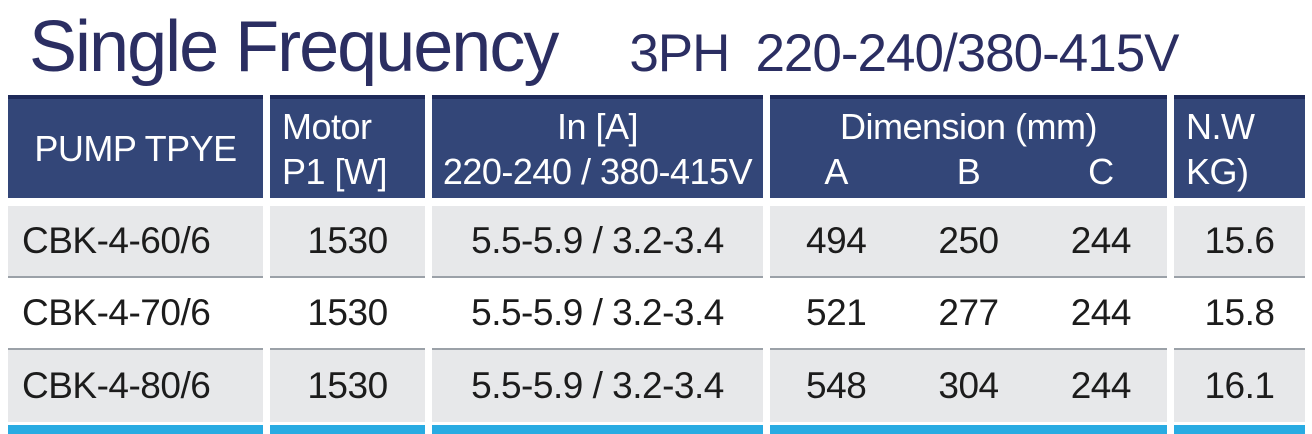 This screenshot has height=434, width=1312. I want to click on cell-pump-type: CBK-4-60/6, so click(135, 242).